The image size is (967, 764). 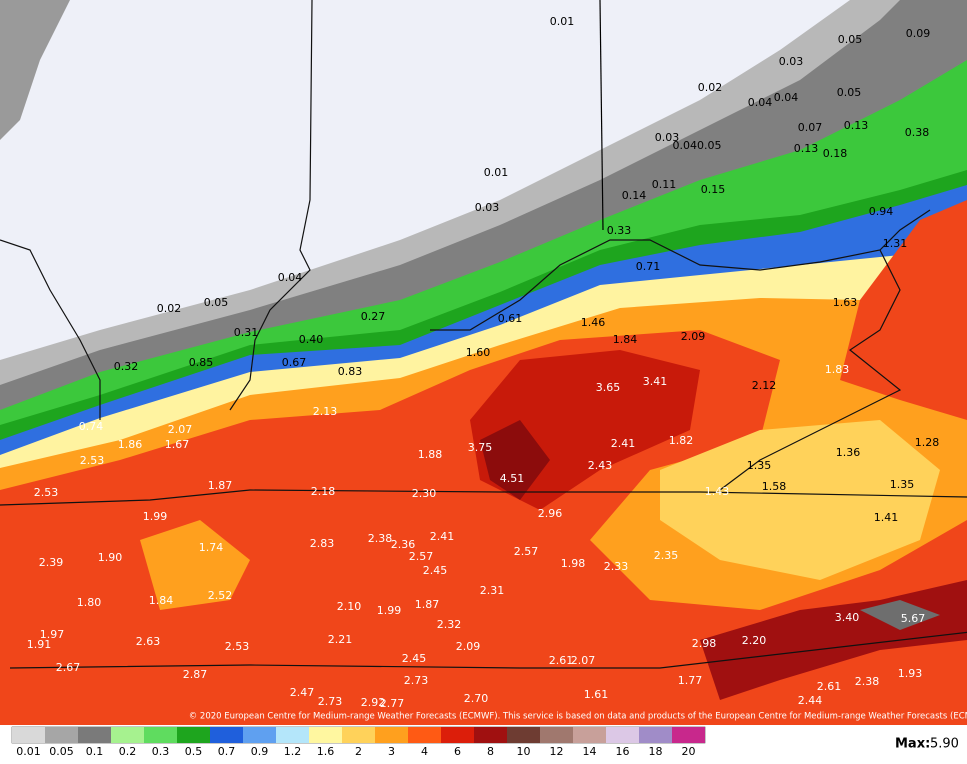 I want to click on legend-label: 12, so click(x=557, y=751).